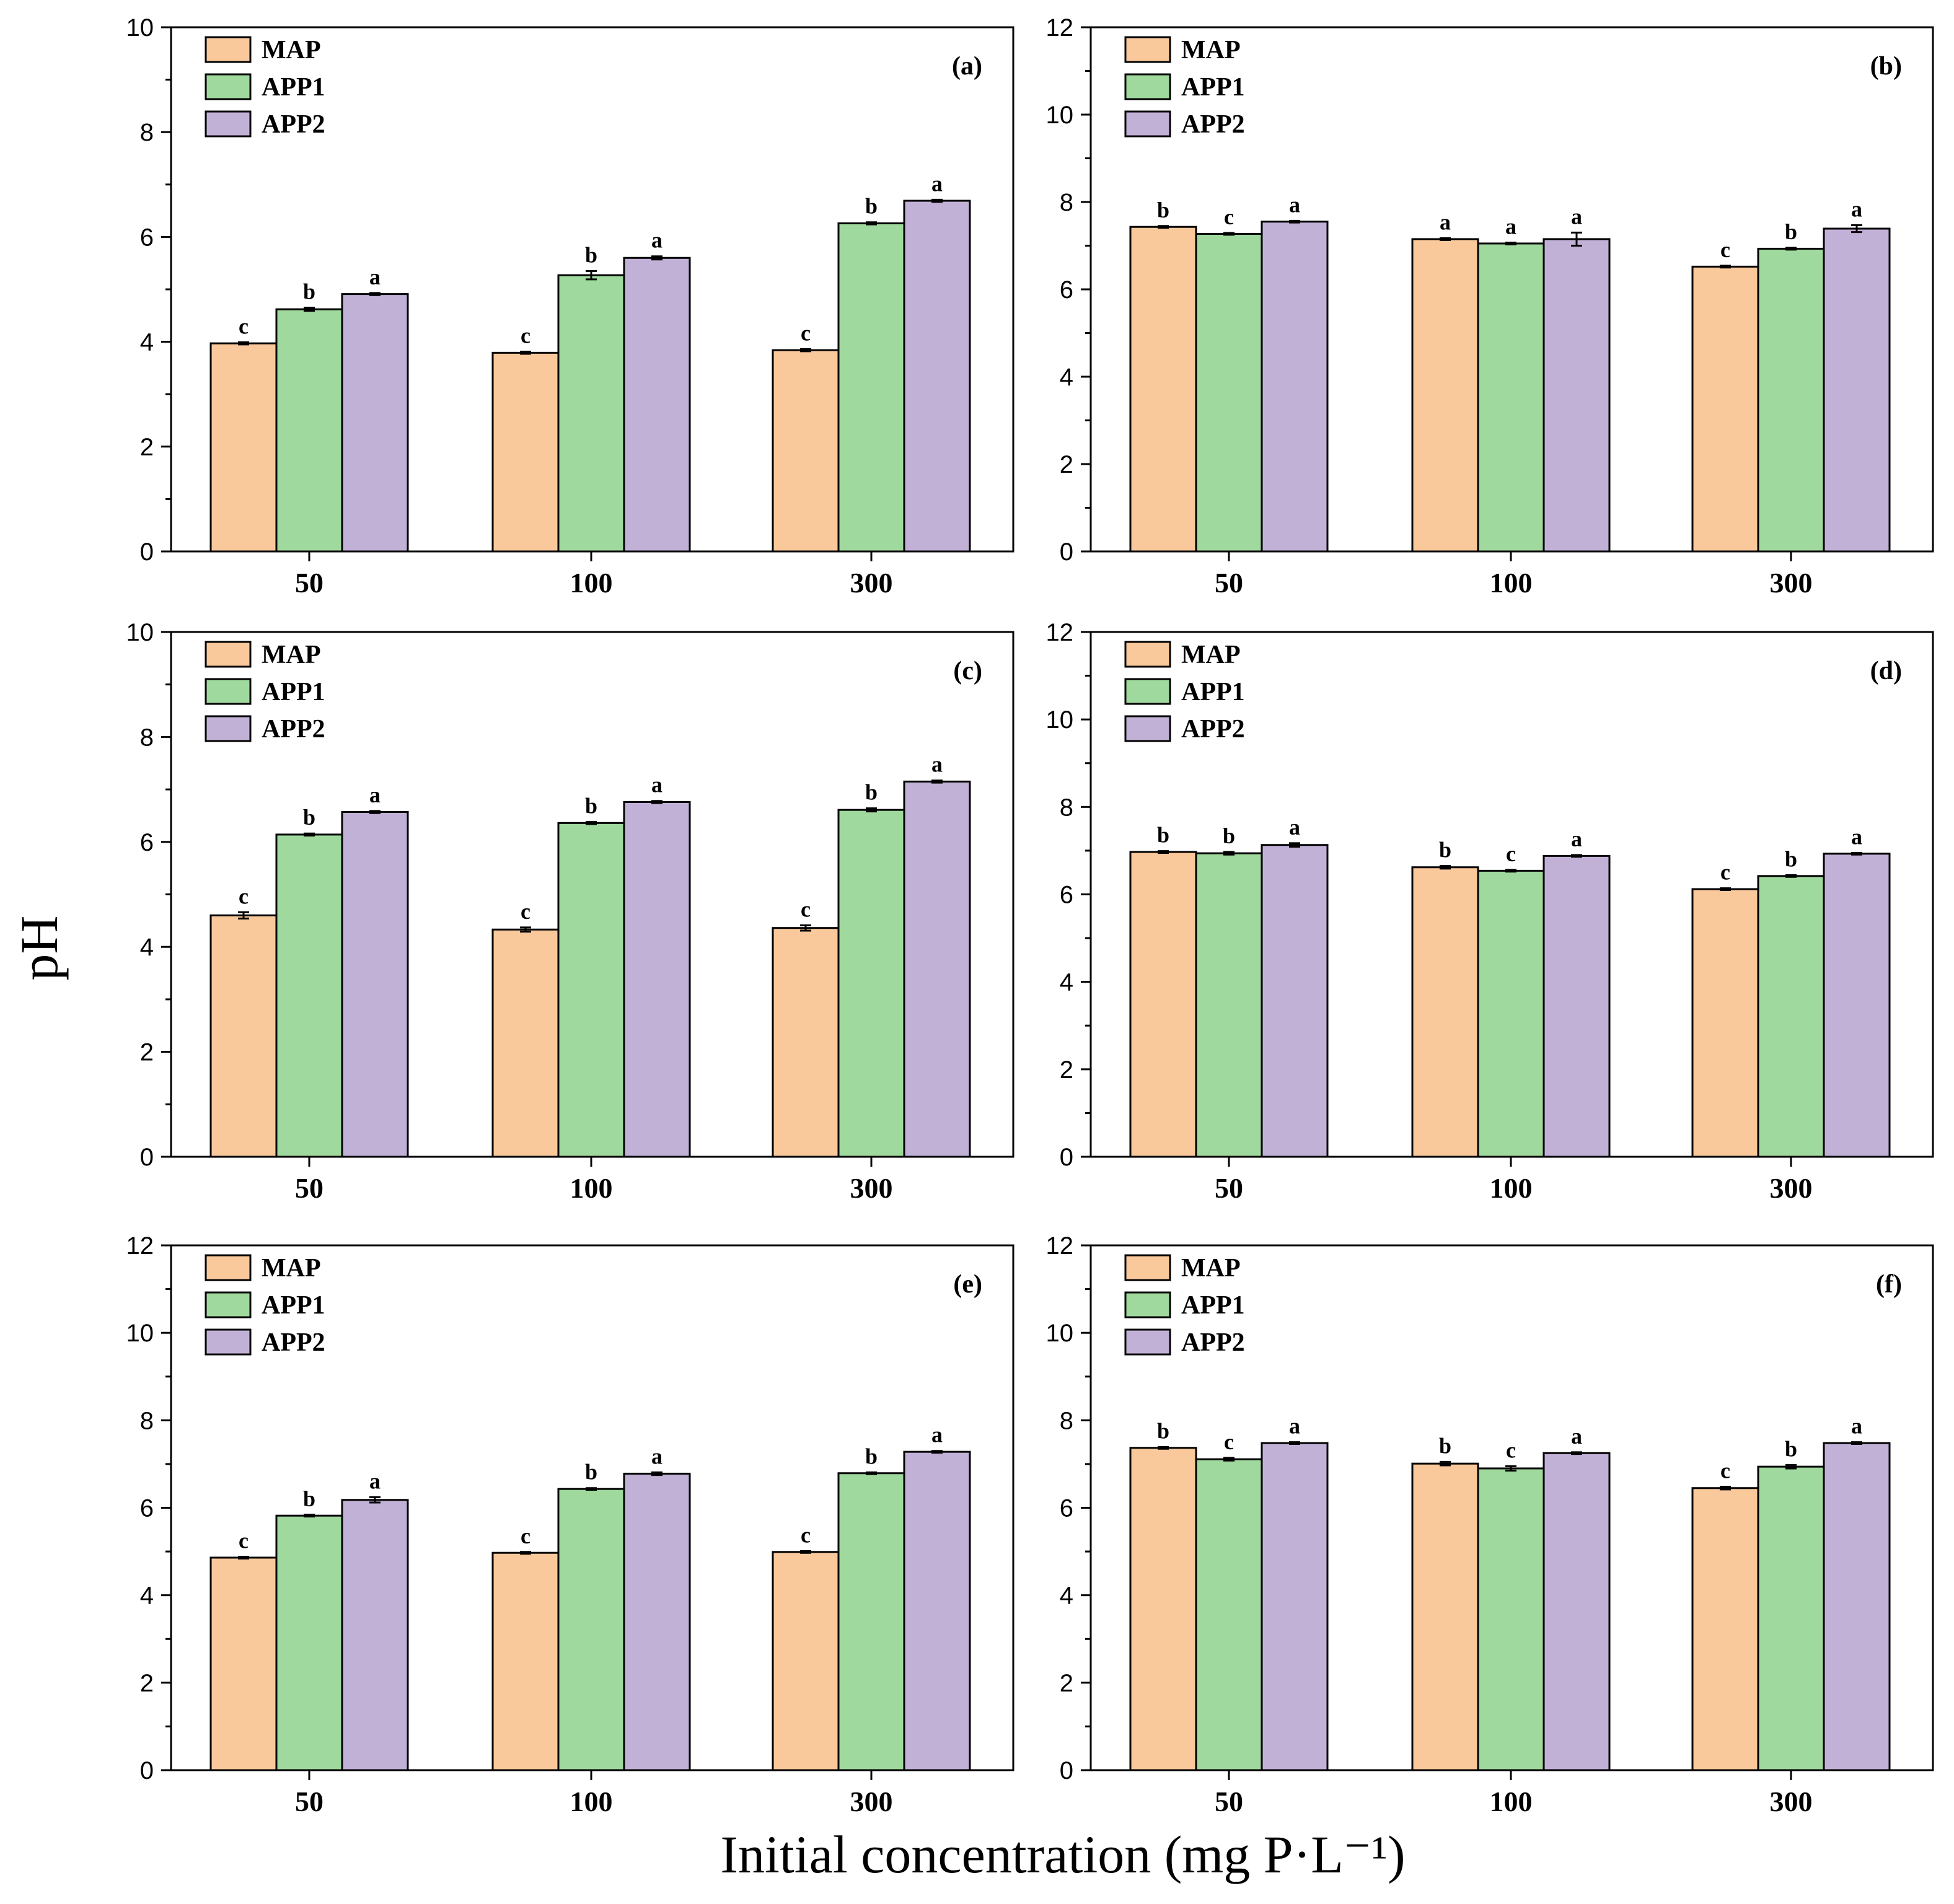 The height and width of the screenshot is (1904, 1954). I want to click on chart-panel-b: b c a 50 a a a 100 c b a 300 0 2 4 6 8 10 12 MAP APP1 APP2 (b), so click(1490, 307).